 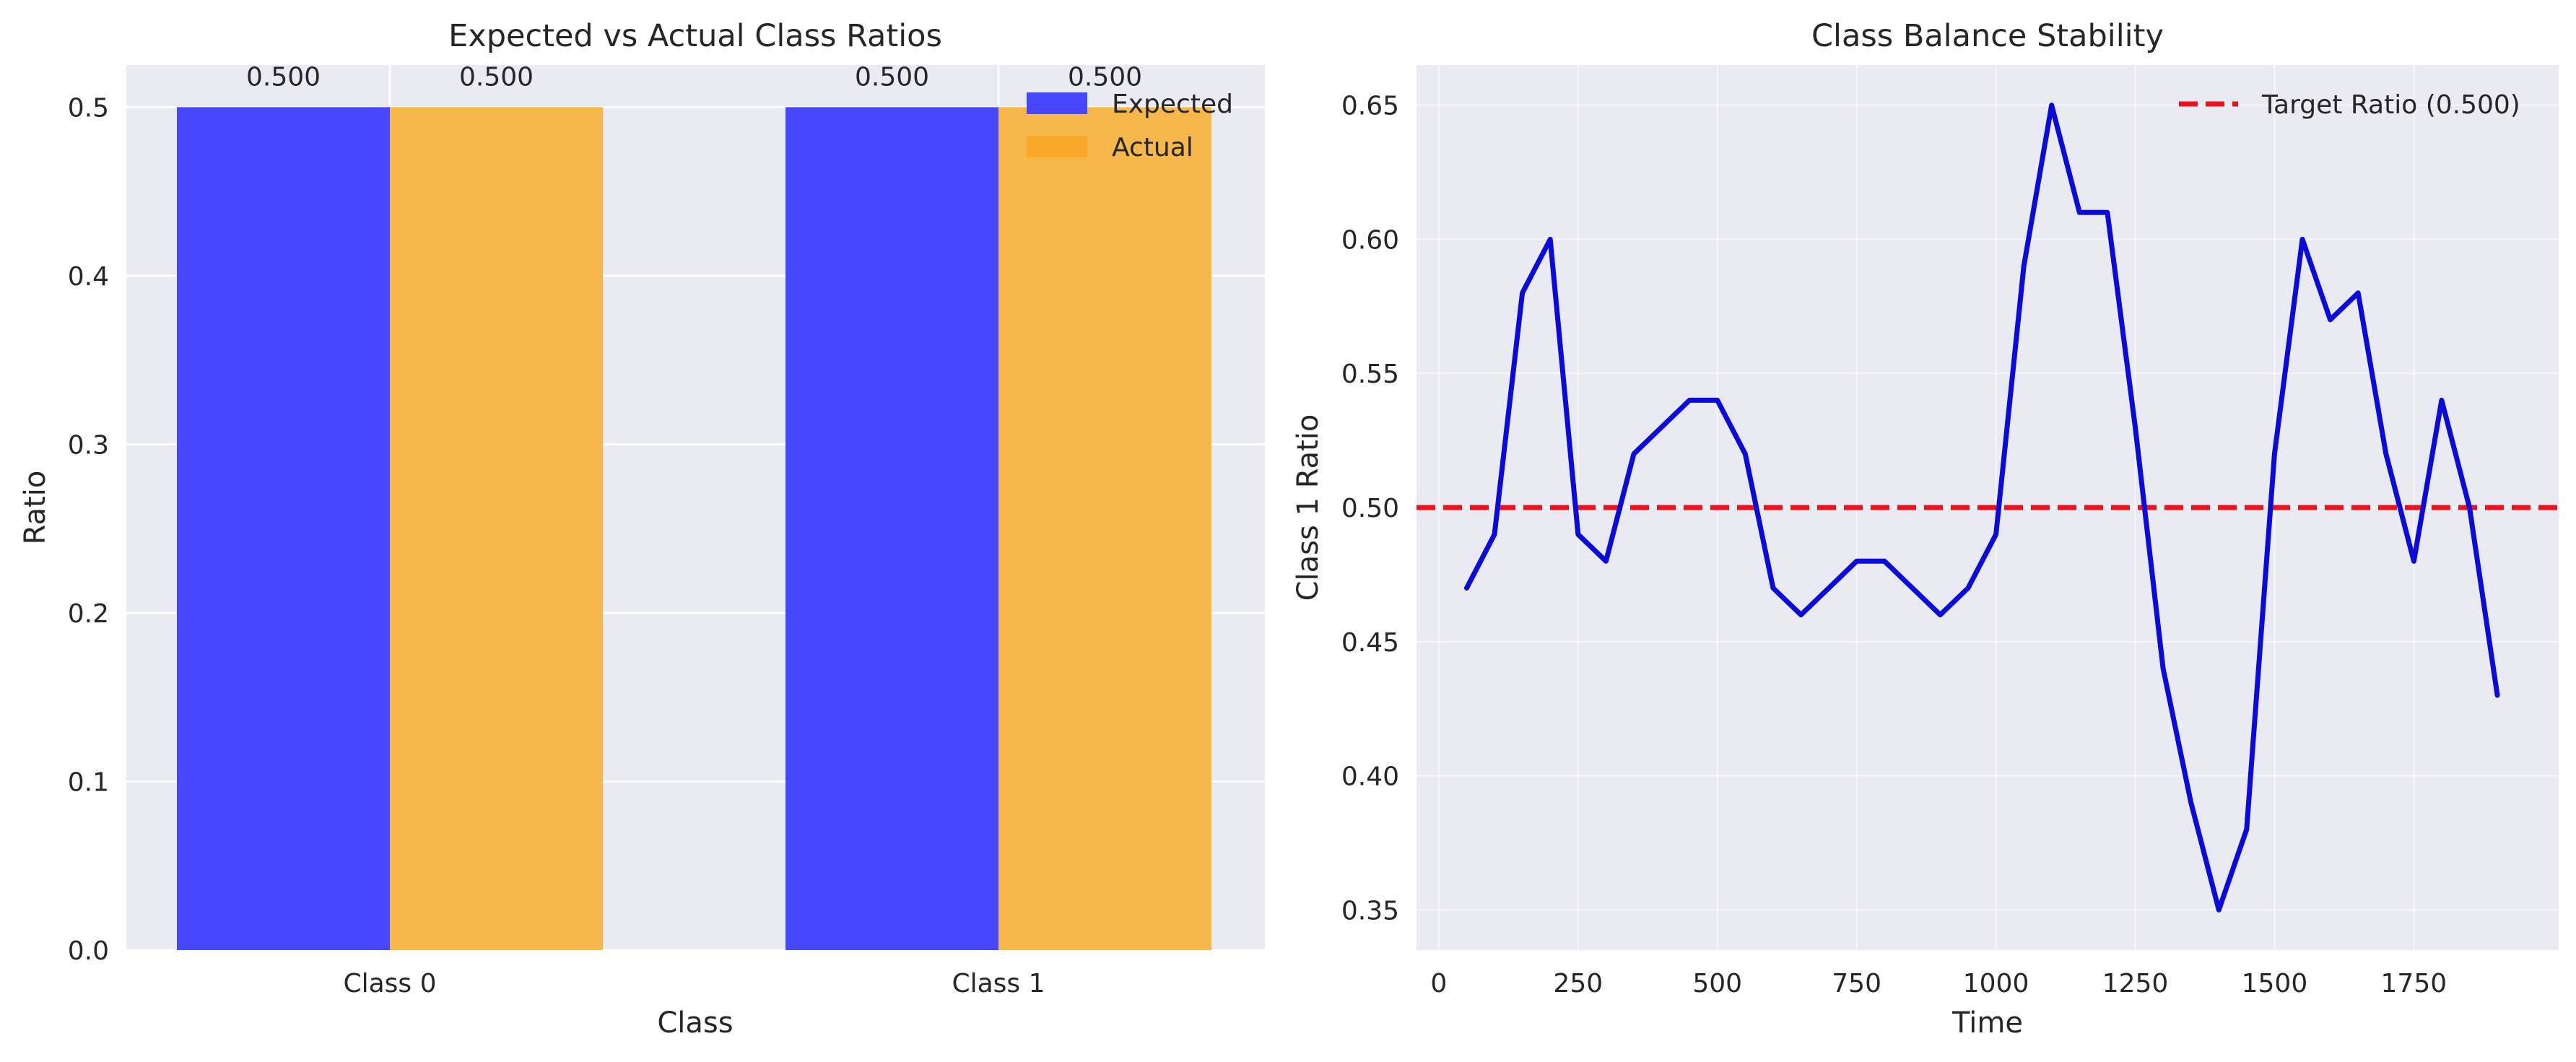 What do you see at coordinates (2414, 983) in the screenshot?
I see `line-x-tick-label: 1750` at bounding box center [2414, 983].